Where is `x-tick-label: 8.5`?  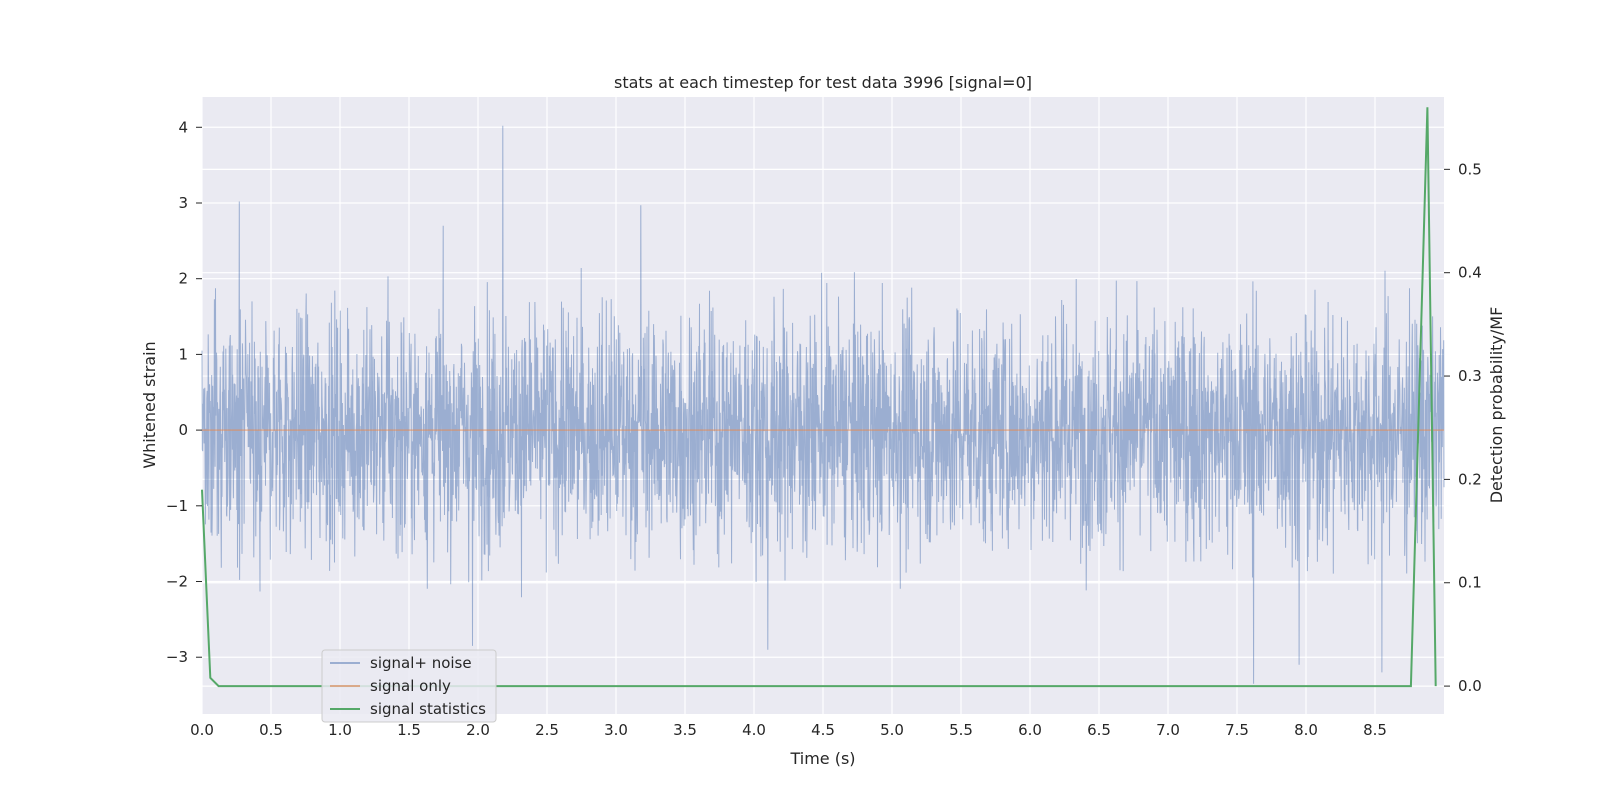
x-tick-label: 8.5 is located at coordinates (1375, 730).